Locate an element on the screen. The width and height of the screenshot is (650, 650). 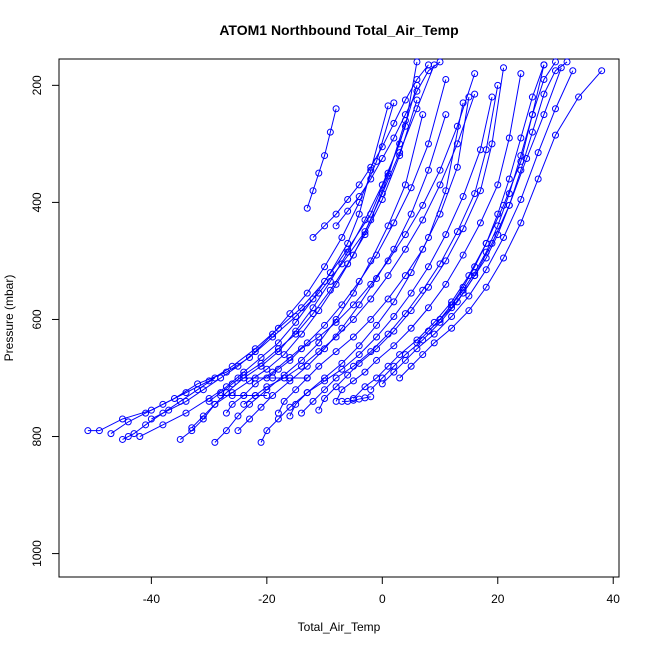
y-tick-label: 800 is located at coordinates (37, 436).